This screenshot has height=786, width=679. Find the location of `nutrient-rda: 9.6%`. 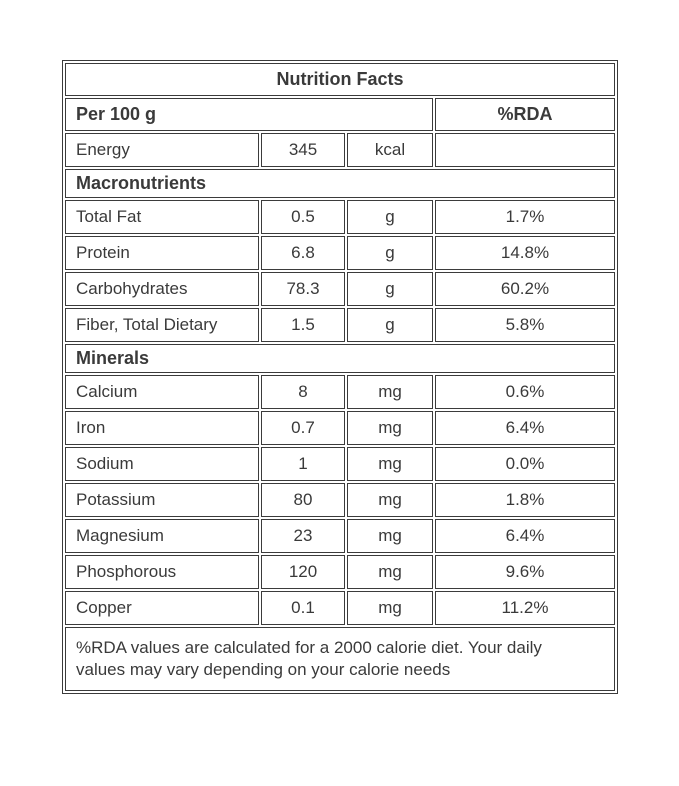

nutrient-rda: 9.6% is located at coordinates (525, 572).